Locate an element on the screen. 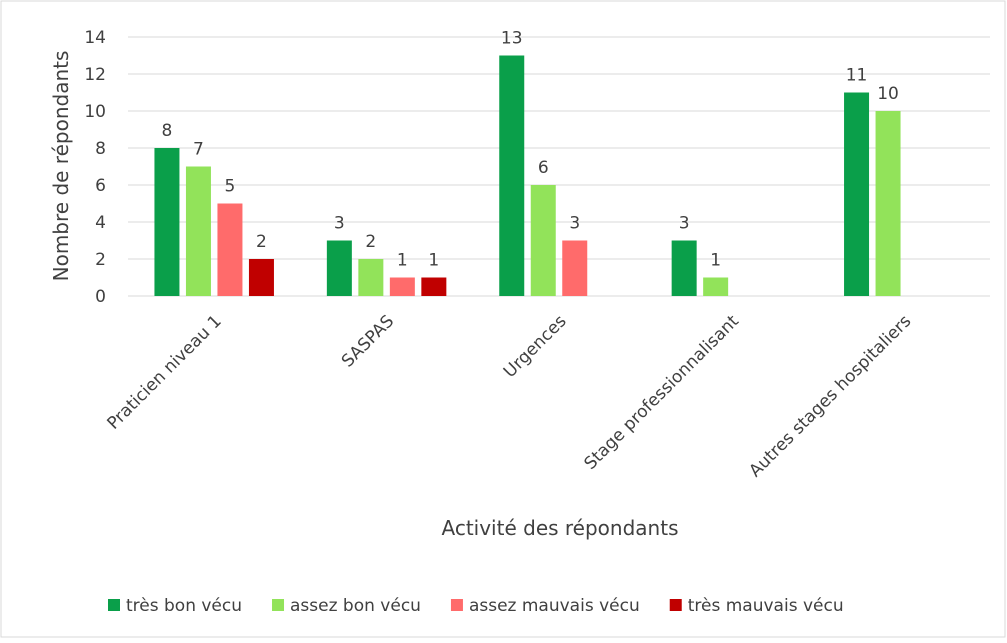 The image size is (1007, 643). legend-label: très mauvais vécu is located at coordinates (766, 606).